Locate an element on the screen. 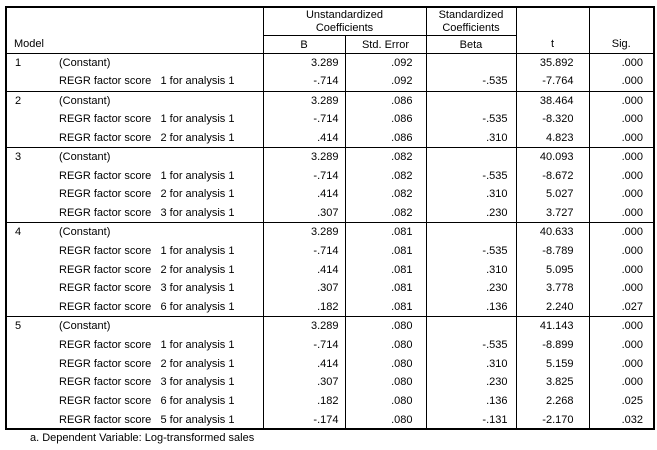  table-row: 5 (Constant) 3.289.080 41.143.000 is located at coordinates (330, 326).